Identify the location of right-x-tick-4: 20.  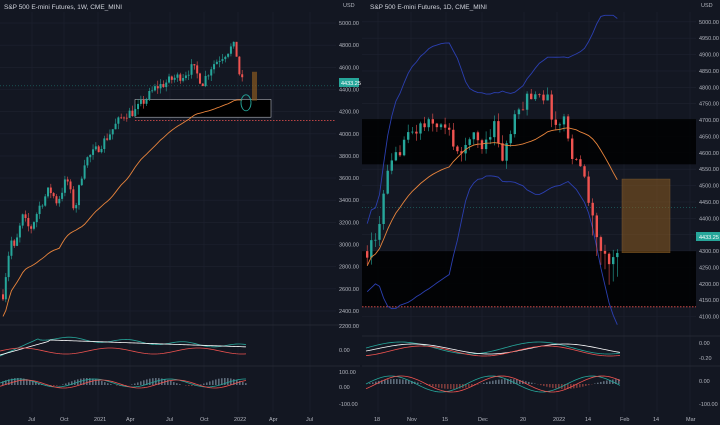
(523, 420).